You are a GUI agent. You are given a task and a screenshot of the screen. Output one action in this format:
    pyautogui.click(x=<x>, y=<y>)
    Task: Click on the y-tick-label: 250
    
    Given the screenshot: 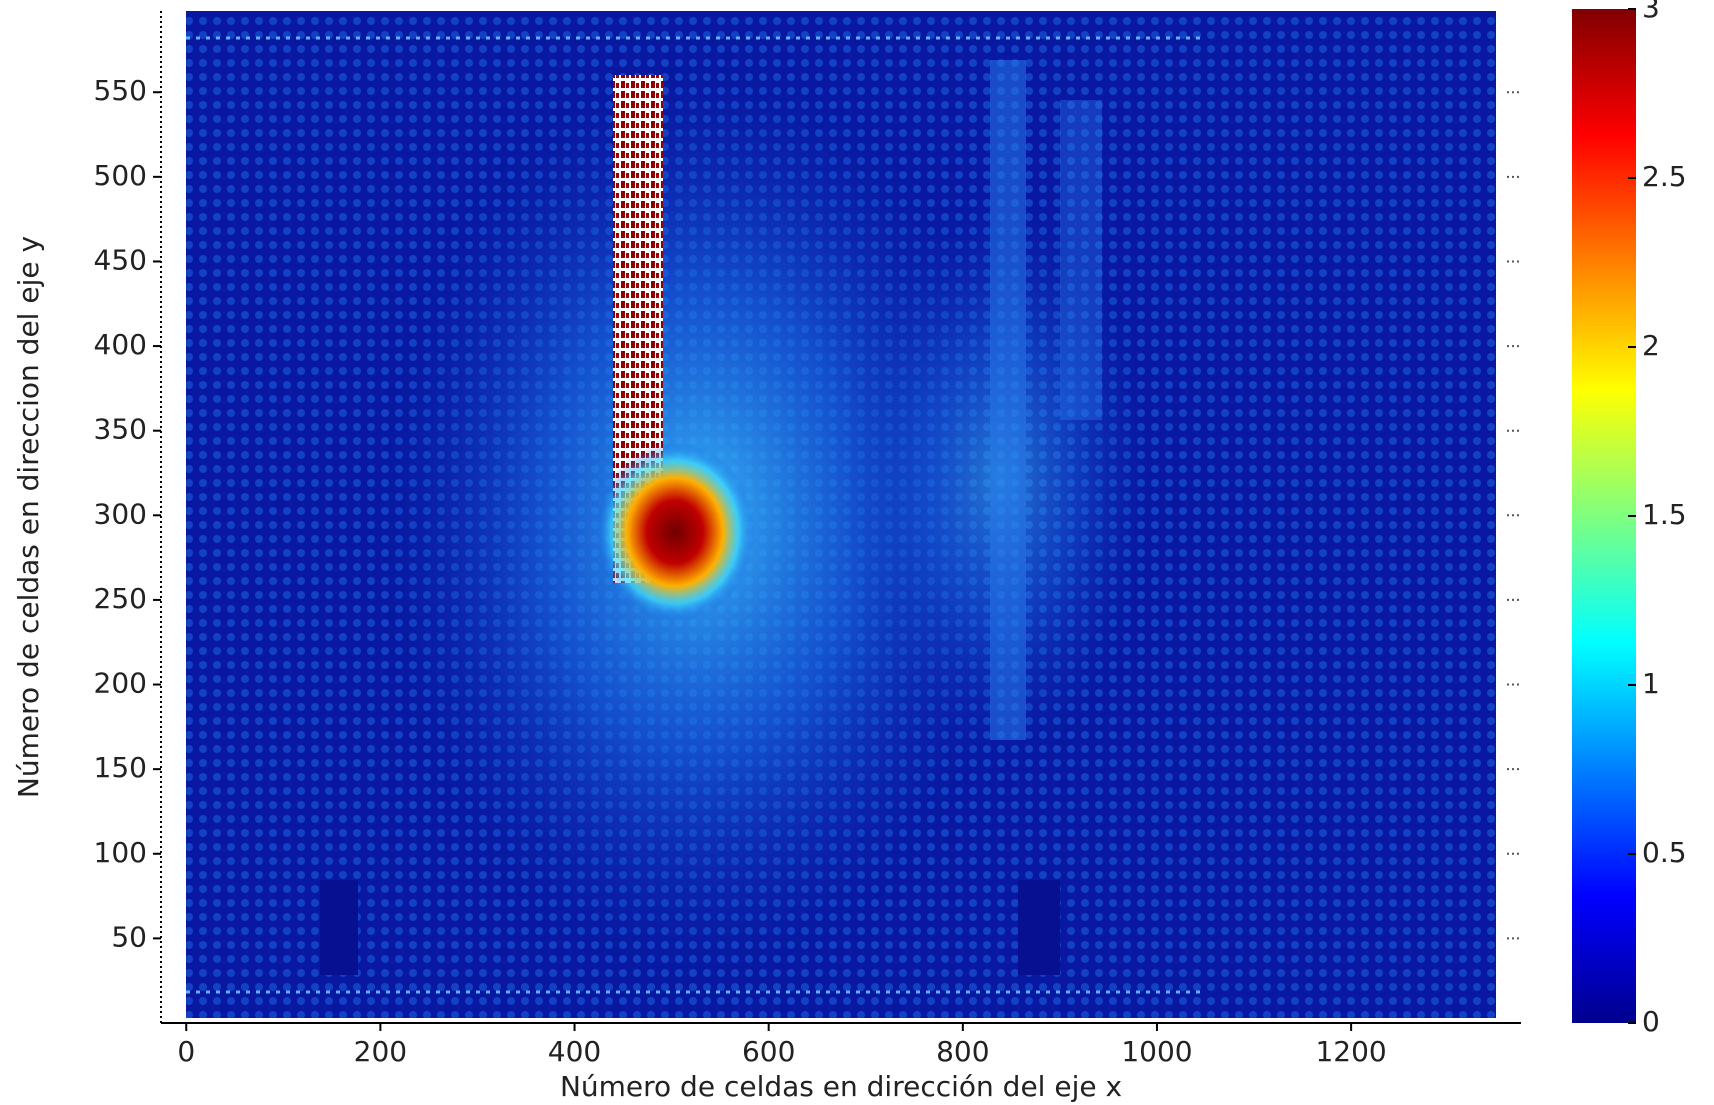 What is the action you would take?
    pyautogui.click(x=120, y=598)
    